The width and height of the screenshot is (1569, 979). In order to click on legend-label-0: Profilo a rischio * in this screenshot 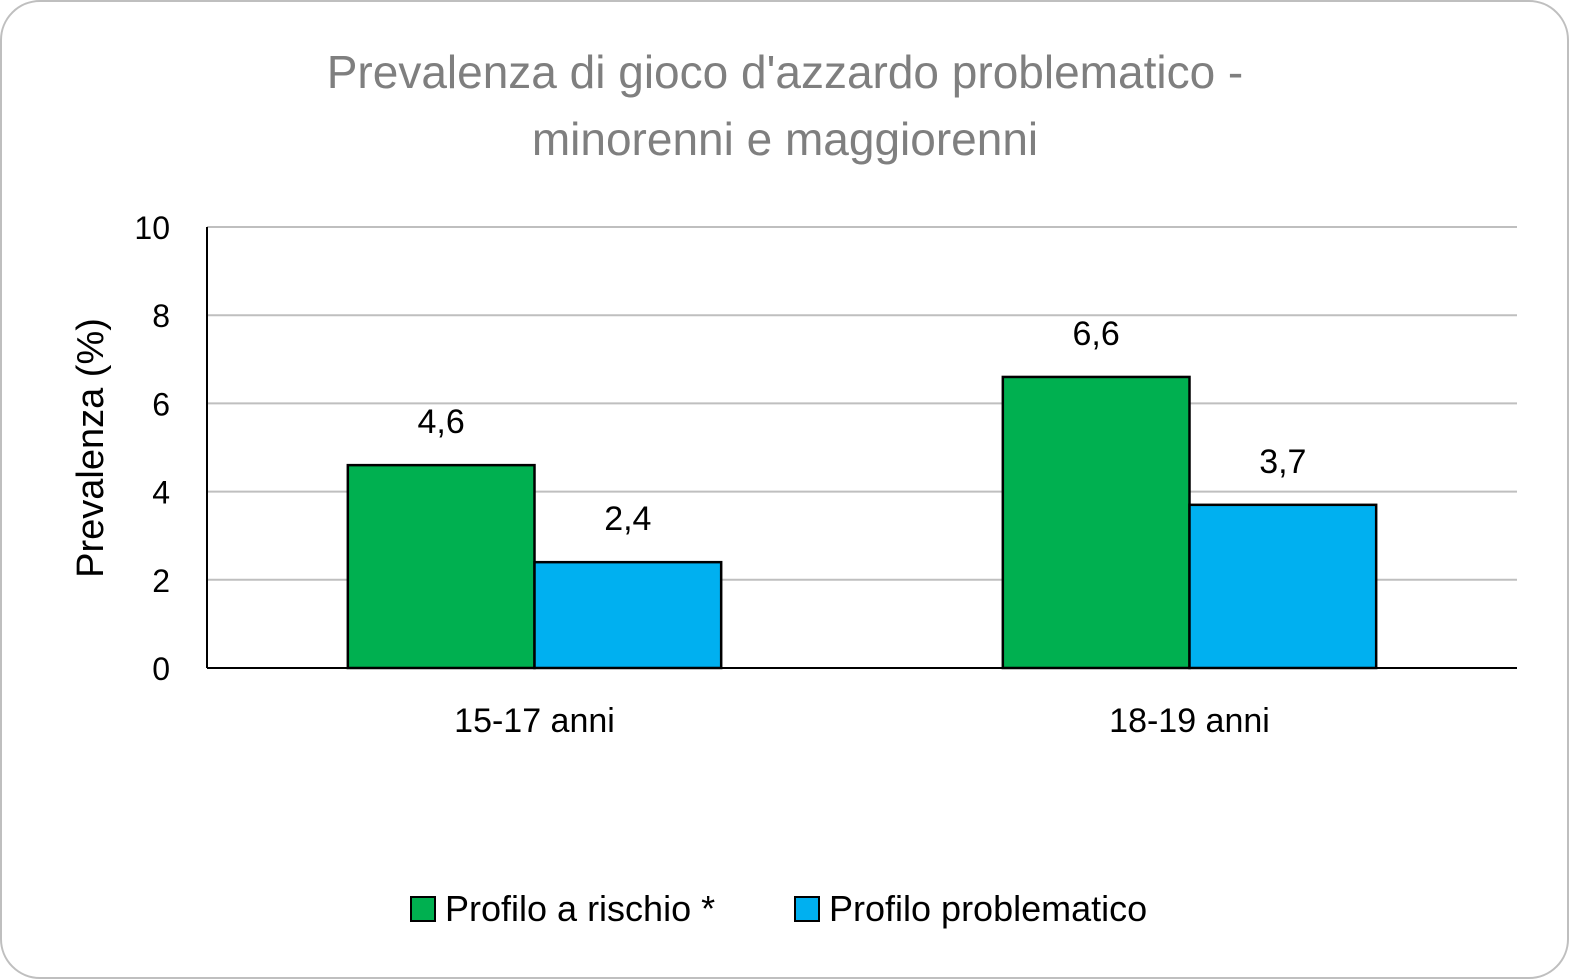, I will do `click(580, 908)`.